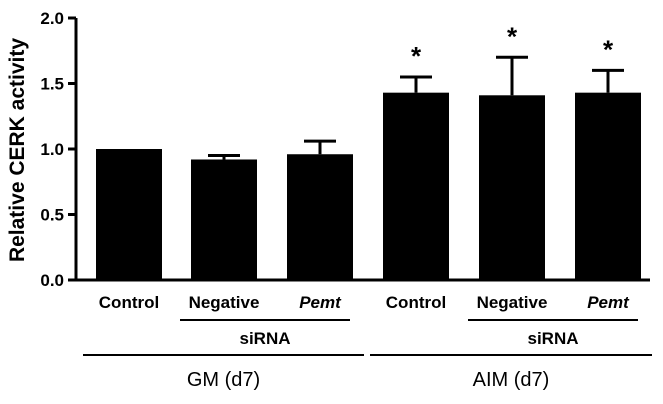 The width and height of the screenshot is (663, 404). Describe the element at coordinates (511, 380) in the screenshot. I see `group-label: AIM (d7)` at that location.